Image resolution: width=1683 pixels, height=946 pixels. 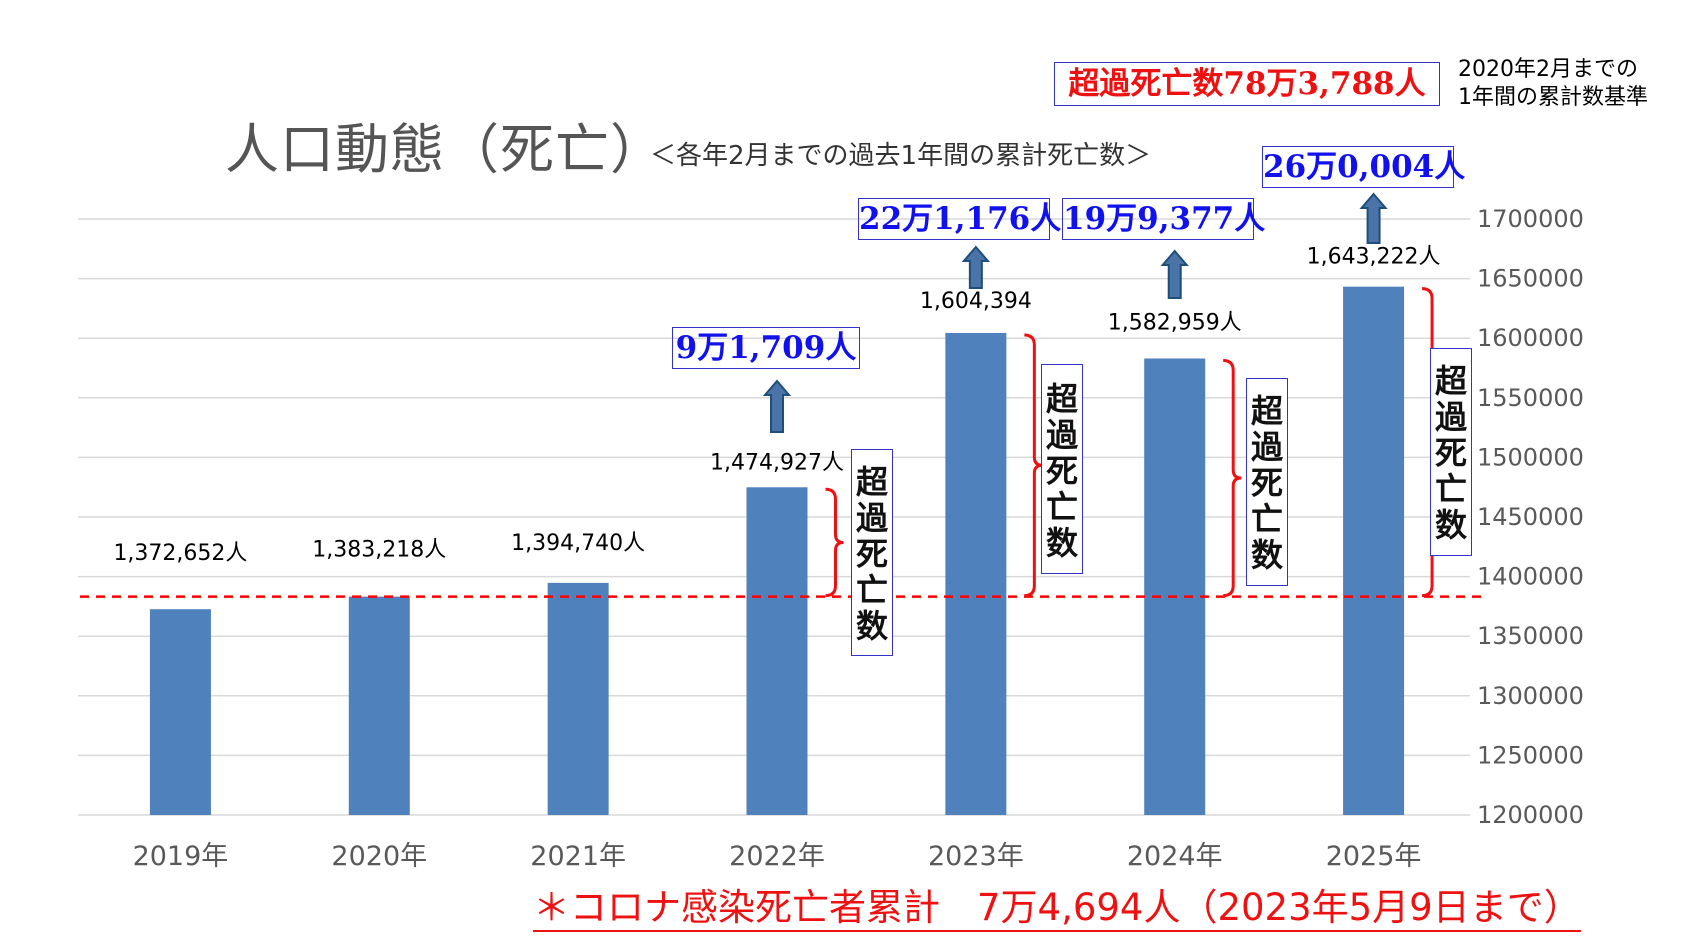 What do you see at coordinates (1530, 815) in the screenshot?
I see `y-tick-label: 1200000` at bounding box center [1530, 815].